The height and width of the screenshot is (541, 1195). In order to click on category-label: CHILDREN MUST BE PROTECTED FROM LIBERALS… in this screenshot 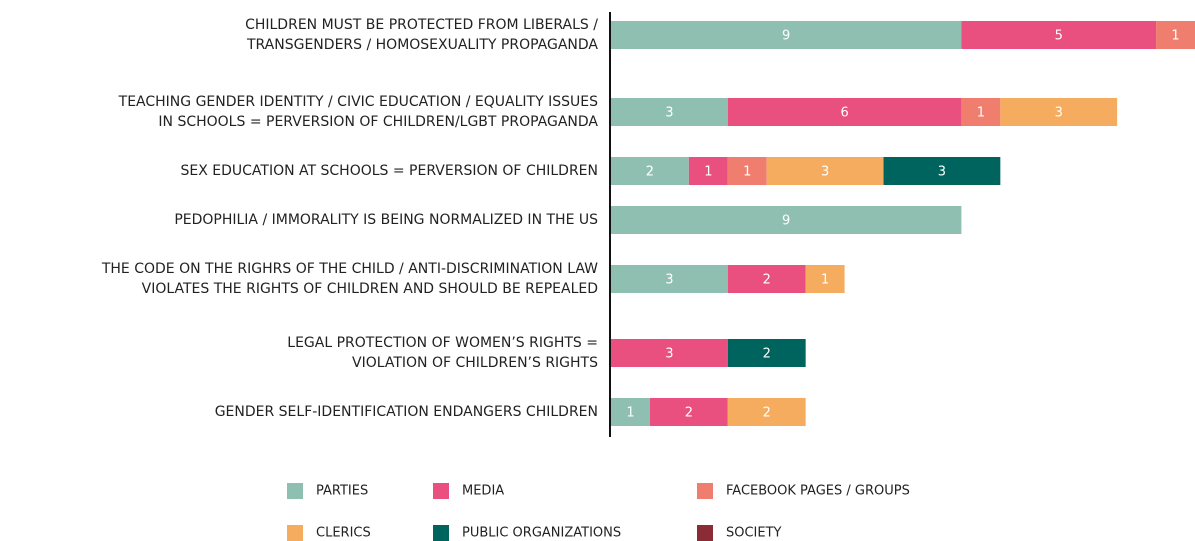, I will do `click(421, 25)`.